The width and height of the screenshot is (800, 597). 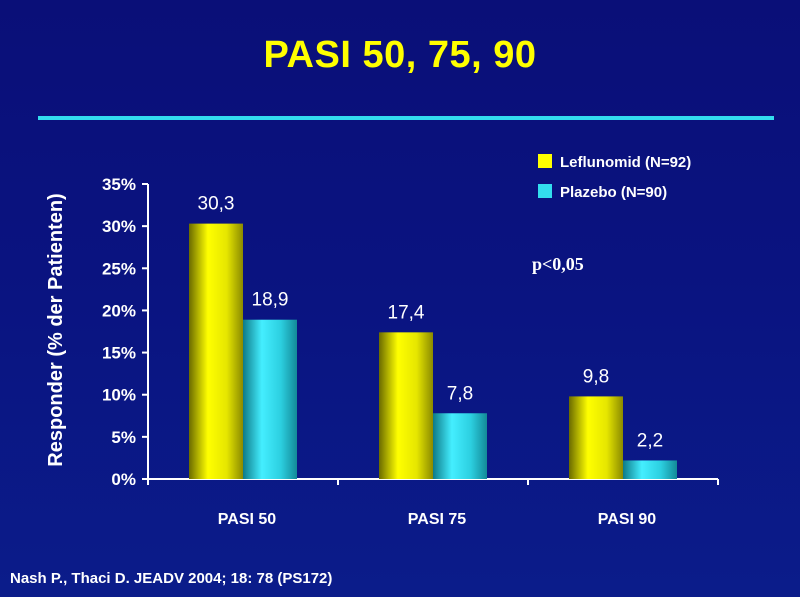 What do you see at coordinates (627, 519) in the screenshot?
I see `x-category-label: PASI 90` at bounding box center [627, 519].